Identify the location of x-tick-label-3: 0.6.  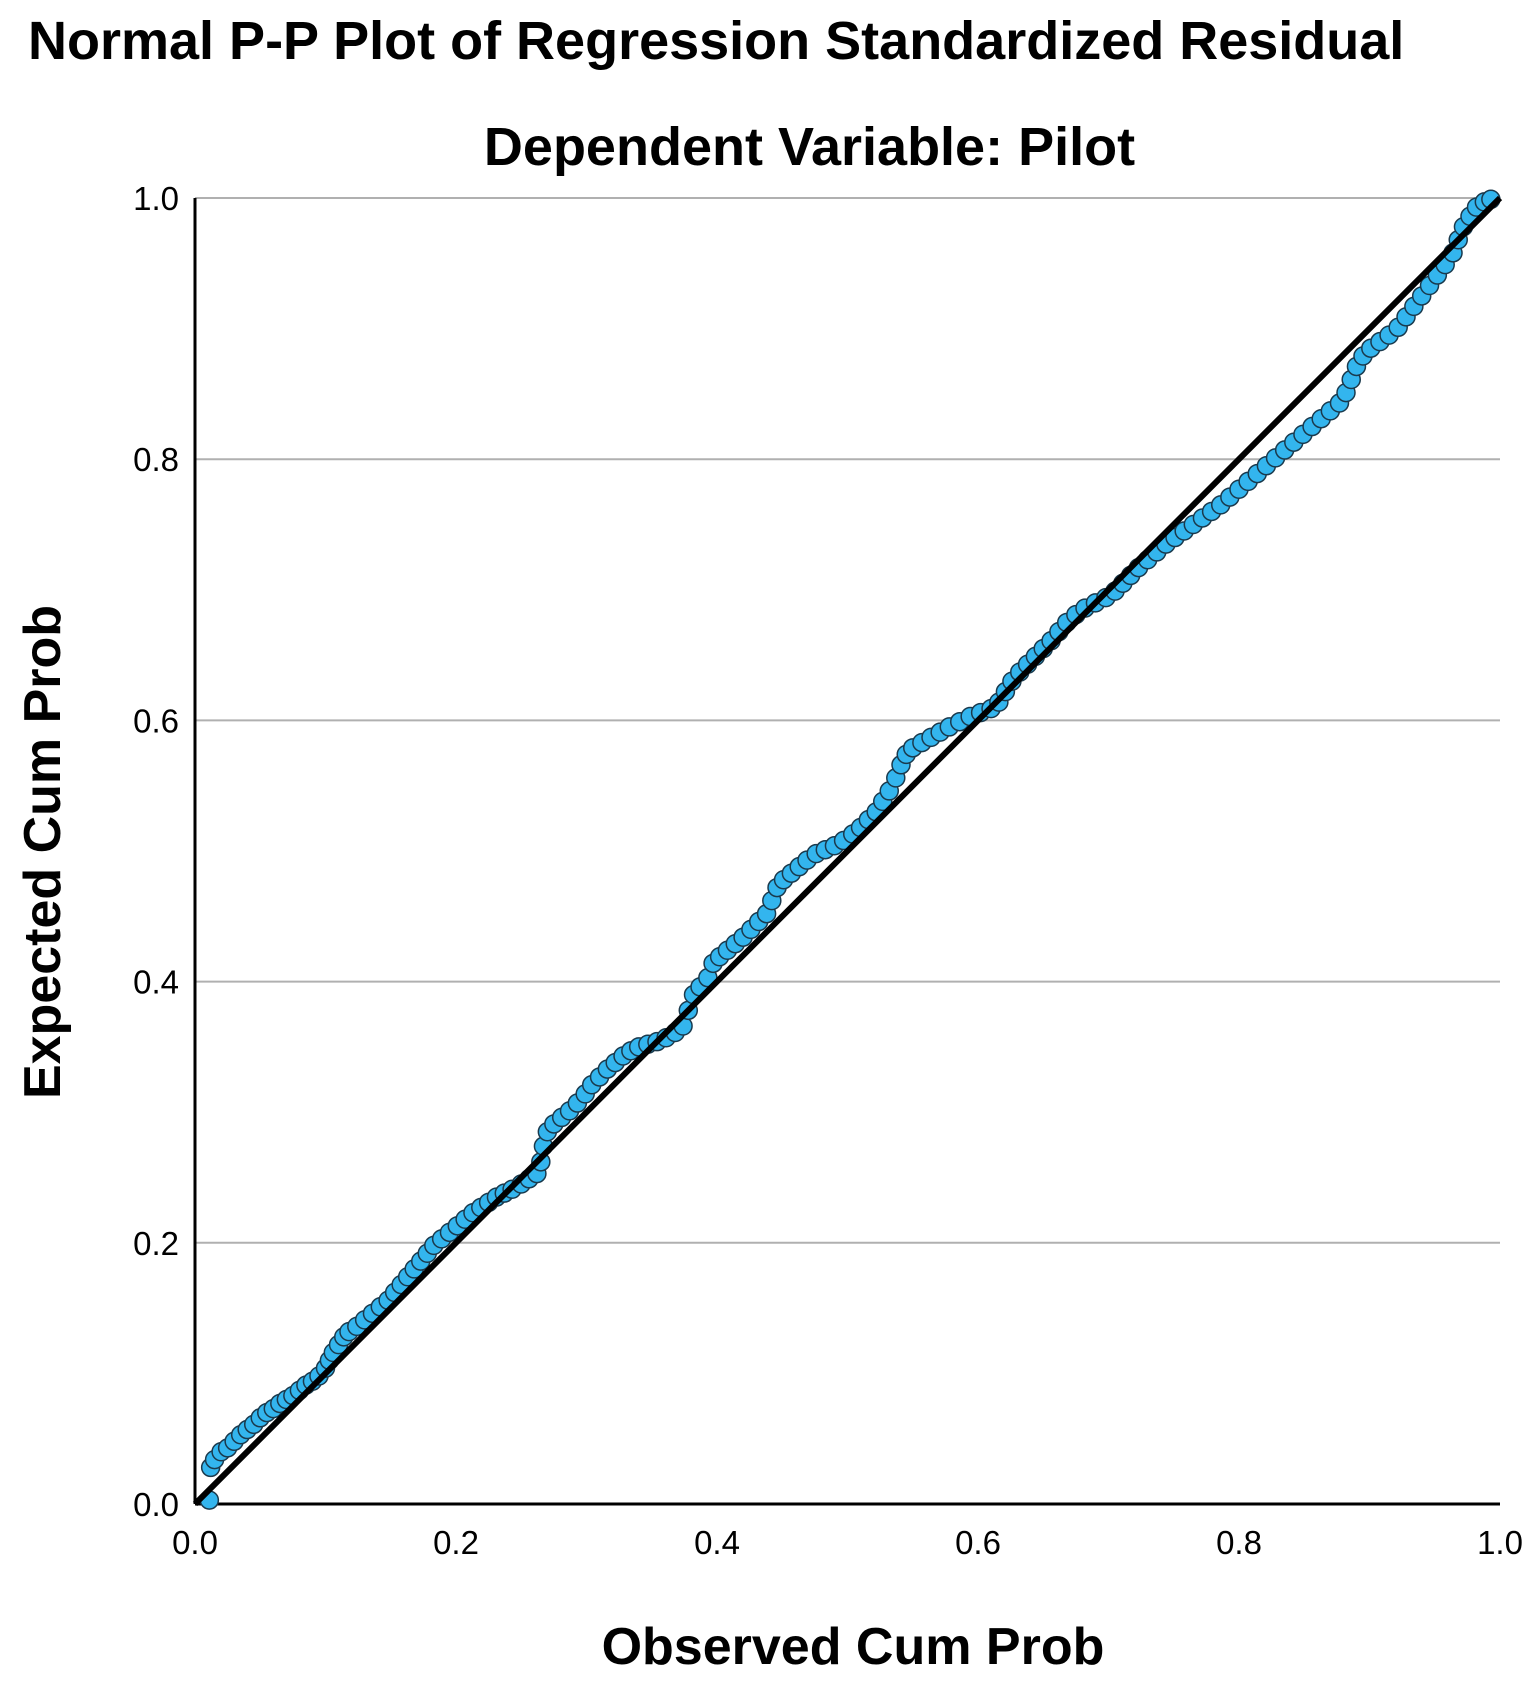
(978, 1542).